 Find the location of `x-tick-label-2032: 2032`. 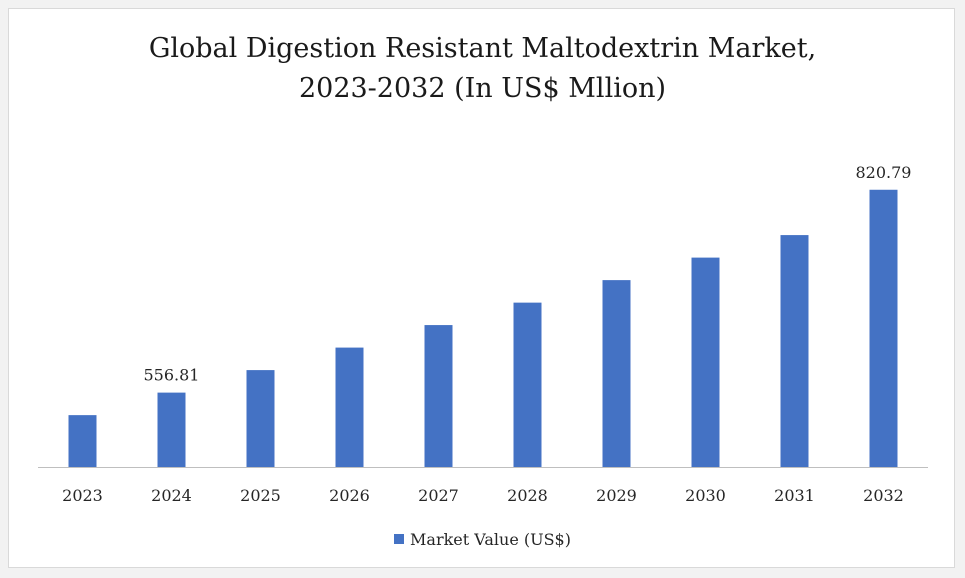

x-tick-label-2032: 2032 is located at coordinates (883, 495).